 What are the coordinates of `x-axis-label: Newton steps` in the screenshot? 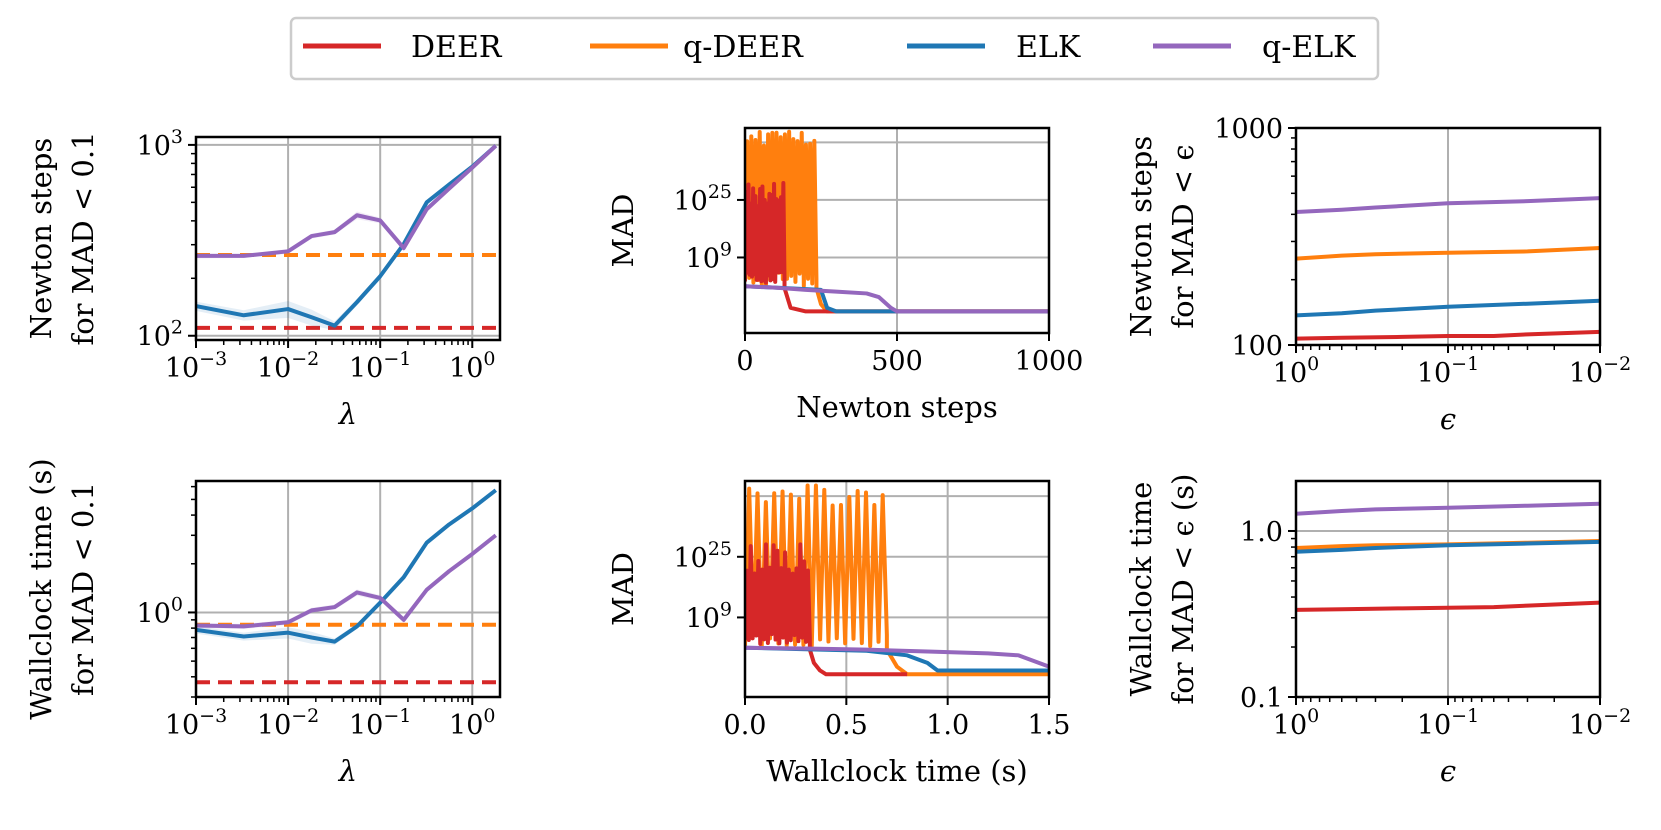 It's located at (897, 407).